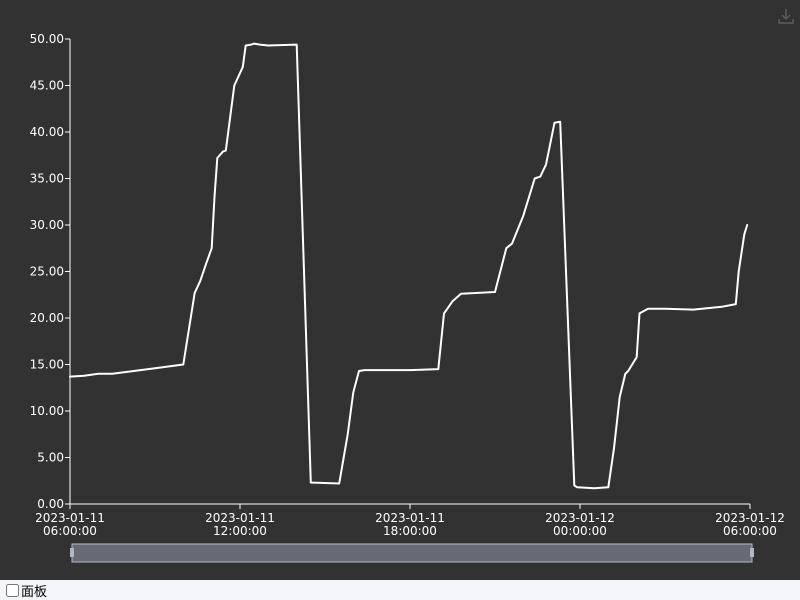 The width and height of the screenshot is (800, 600). I want to click on x-tick-label-time: 12:00:00, so click(240, 531).